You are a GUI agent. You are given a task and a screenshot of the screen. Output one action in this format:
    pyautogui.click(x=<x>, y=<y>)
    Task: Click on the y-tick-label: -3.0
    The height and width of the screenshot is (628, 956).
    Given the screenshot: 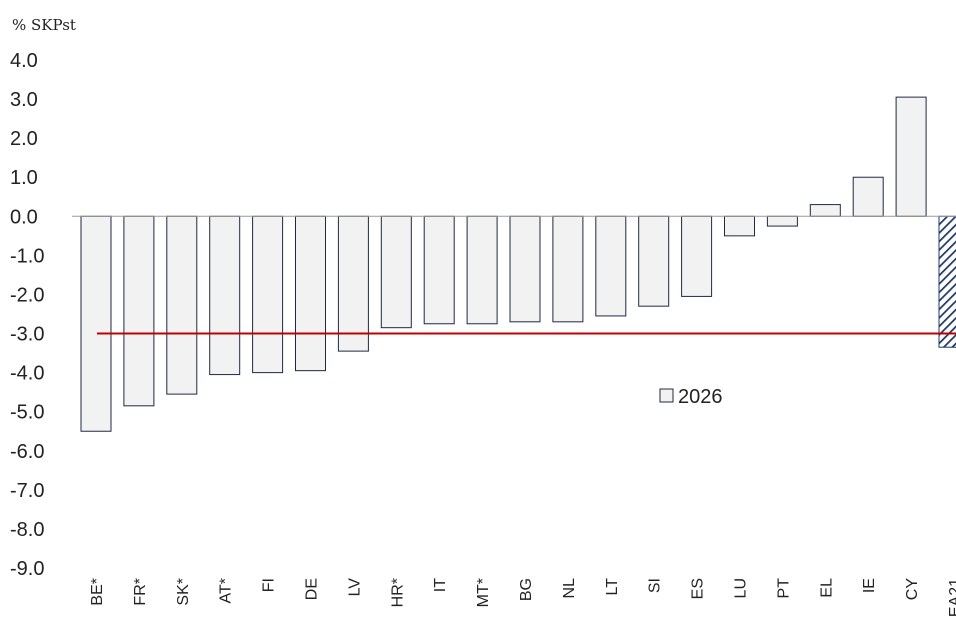 What is the action you would take?
    pyautogui.click(x=27, y=335)
    